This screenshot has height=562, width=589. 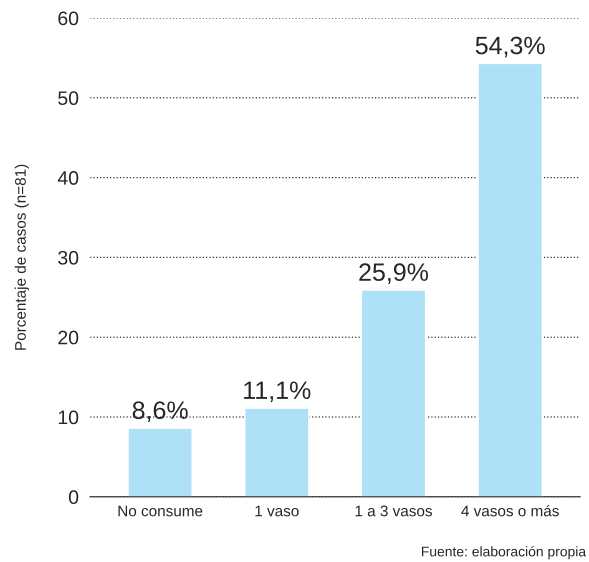 What do you see at coordinates (68, 257) in the screenshot?
I see `y-tick-label: 30` at bounding box center [68, 257].